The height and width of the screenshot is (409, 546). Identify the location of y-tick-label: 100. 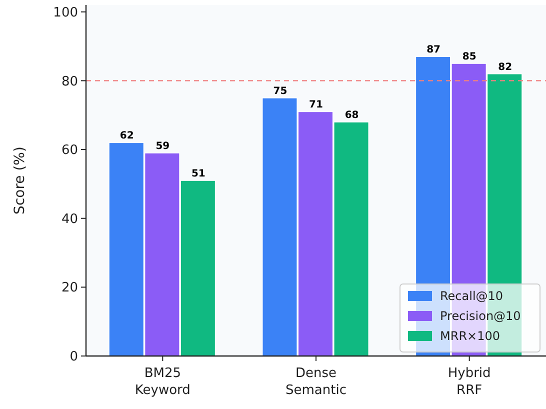
(65, 12).